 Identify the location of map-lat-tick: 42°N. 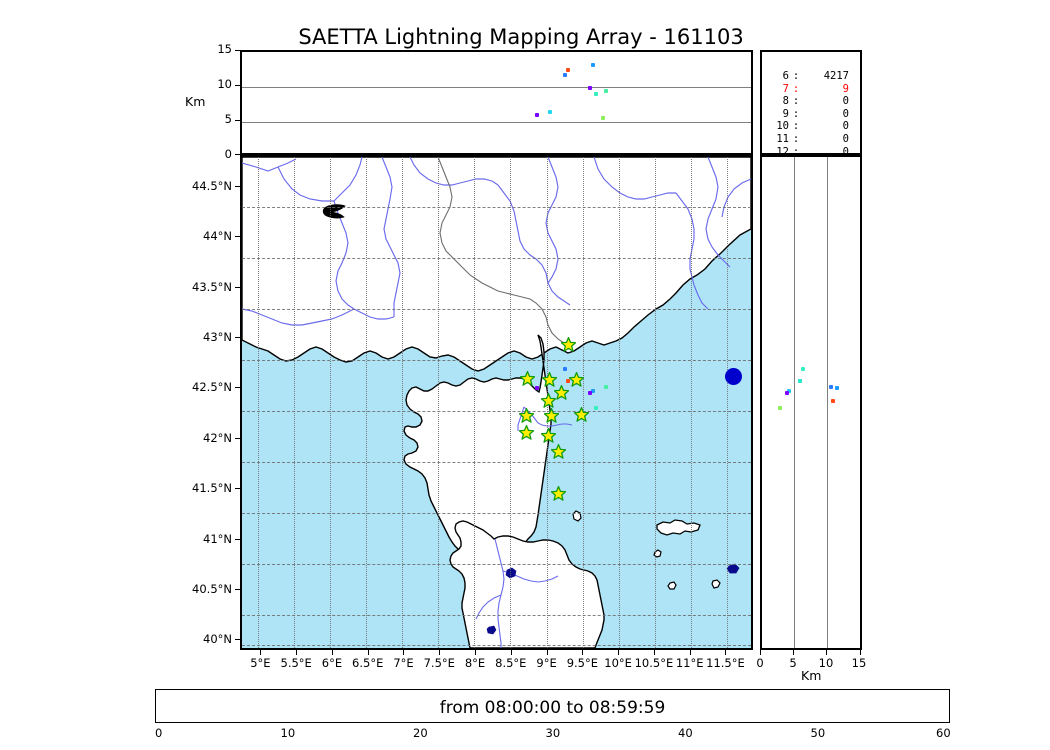
(217, 437).